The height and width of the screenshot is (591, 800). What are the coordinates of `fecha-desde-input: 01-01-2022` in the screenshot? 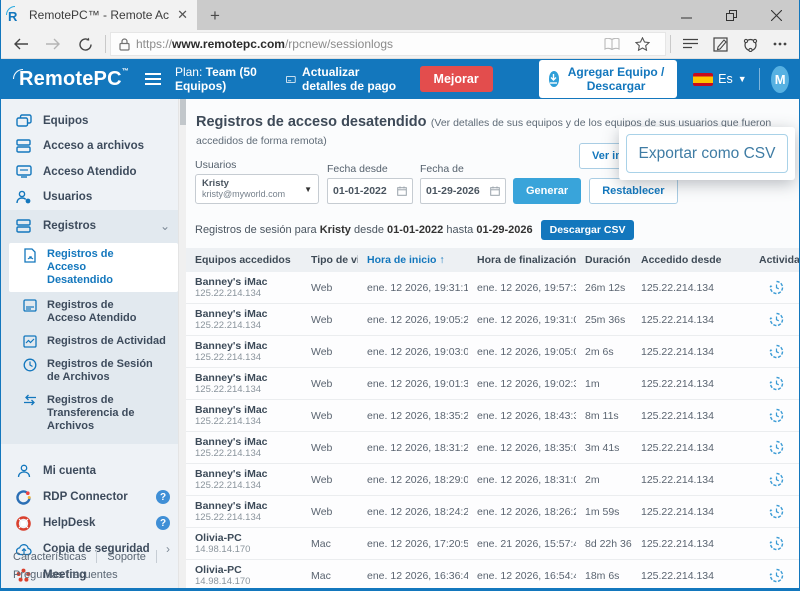 It's located at (370, 191).